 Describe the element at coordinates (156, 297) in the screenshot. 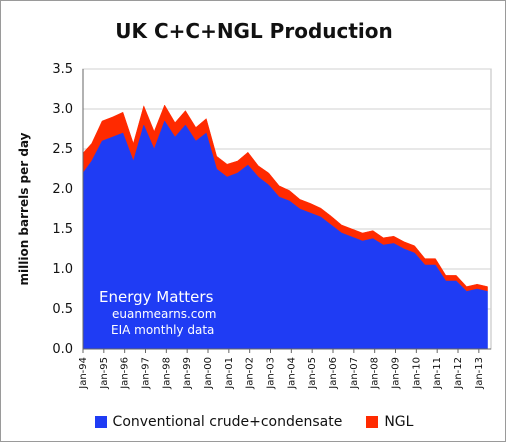

I see `annotation-title: Energy Matters` at that location.